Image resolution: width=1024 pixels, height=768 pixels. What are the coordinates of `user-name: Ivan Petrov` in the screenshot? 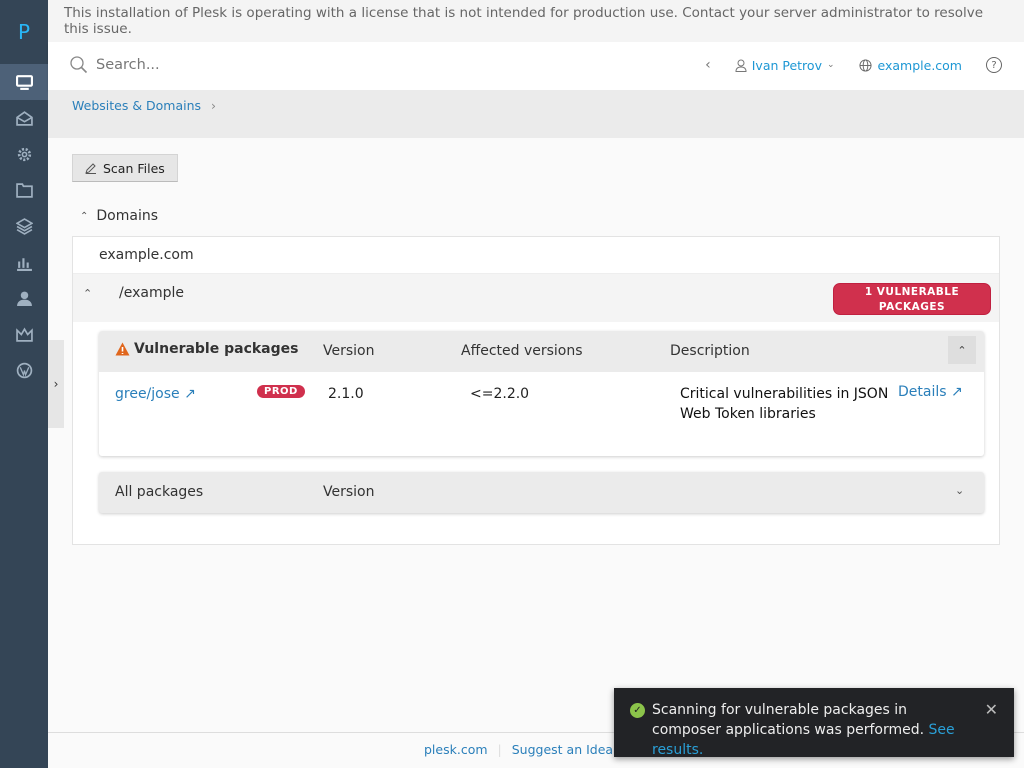 It's located at (786, 65).